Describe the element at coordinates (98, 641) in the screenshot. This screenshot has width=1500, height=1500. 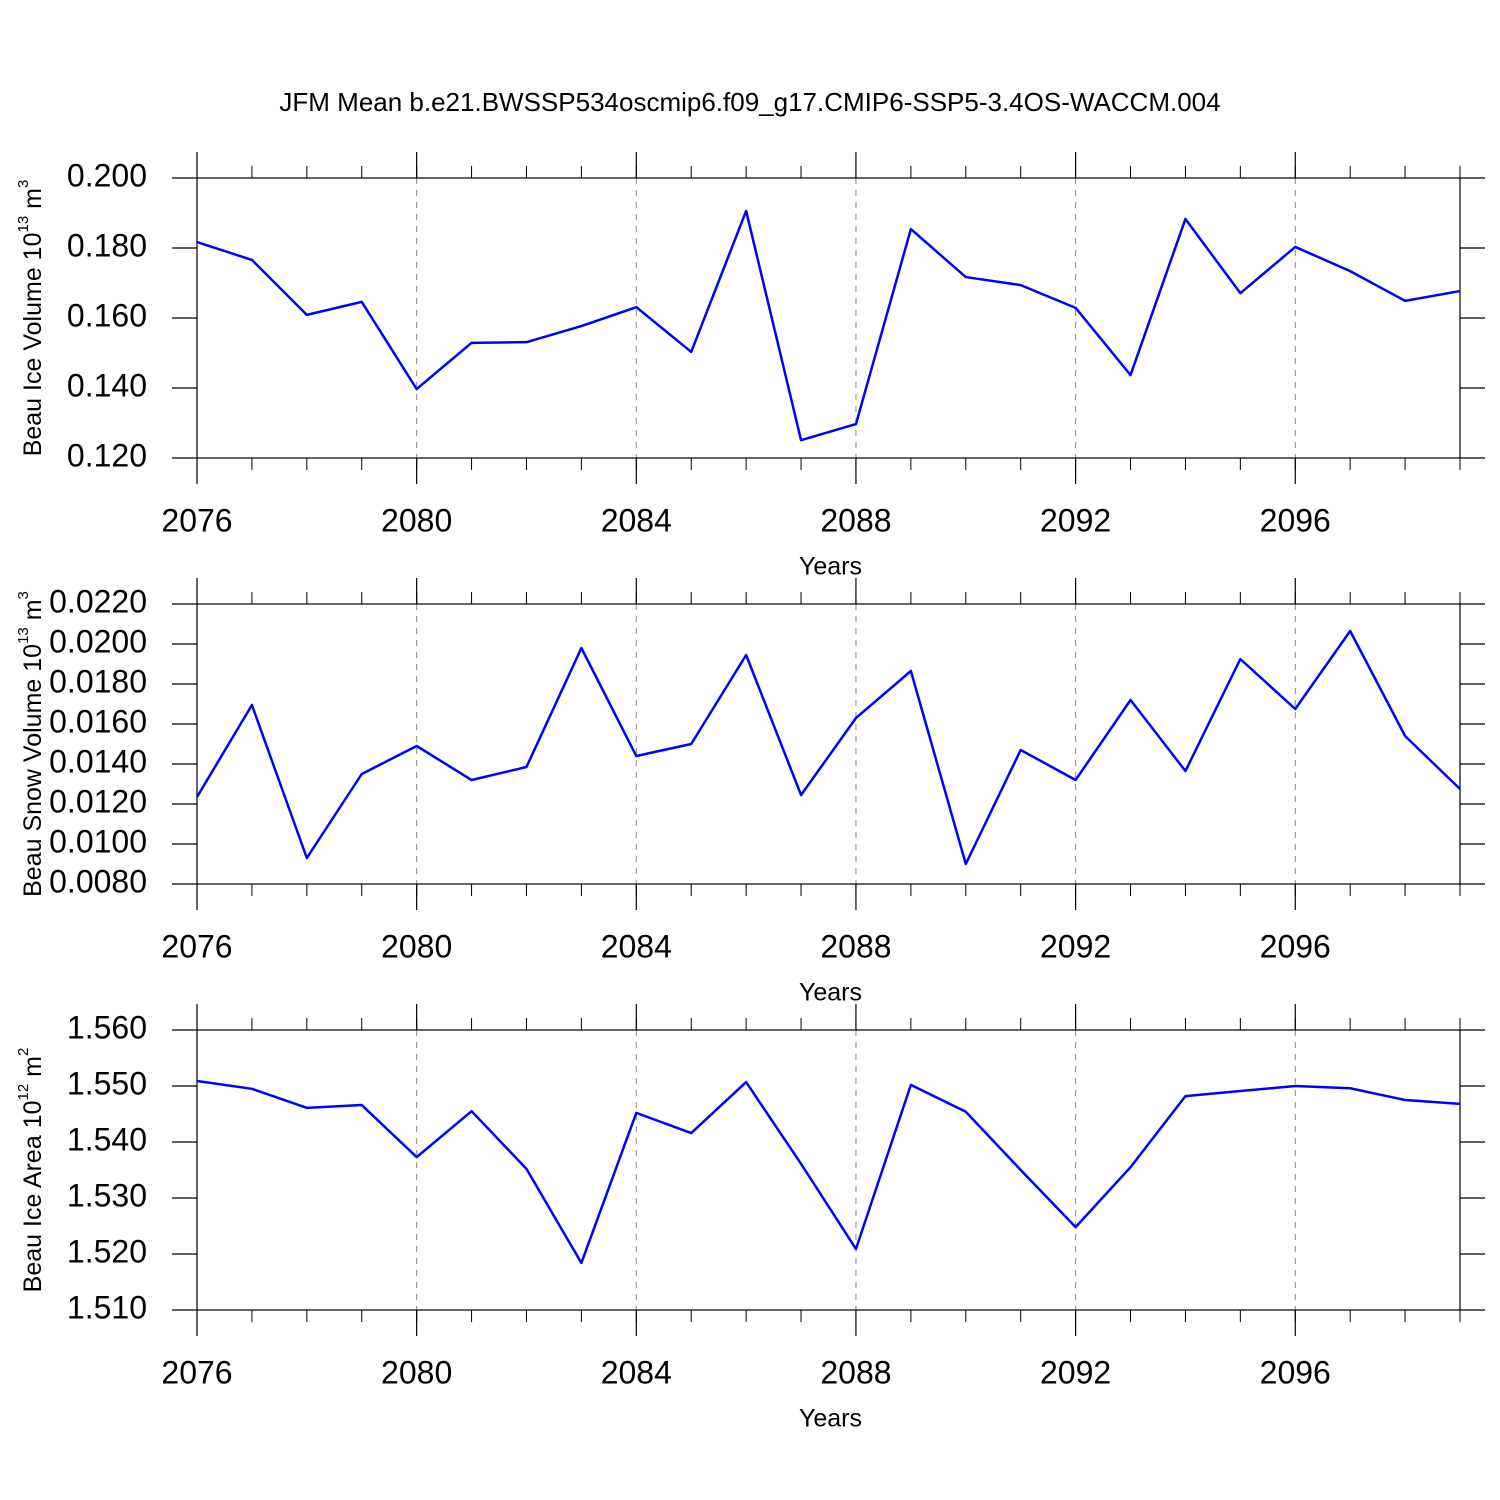
I see `y-tick-label: 0.0200` at that location.